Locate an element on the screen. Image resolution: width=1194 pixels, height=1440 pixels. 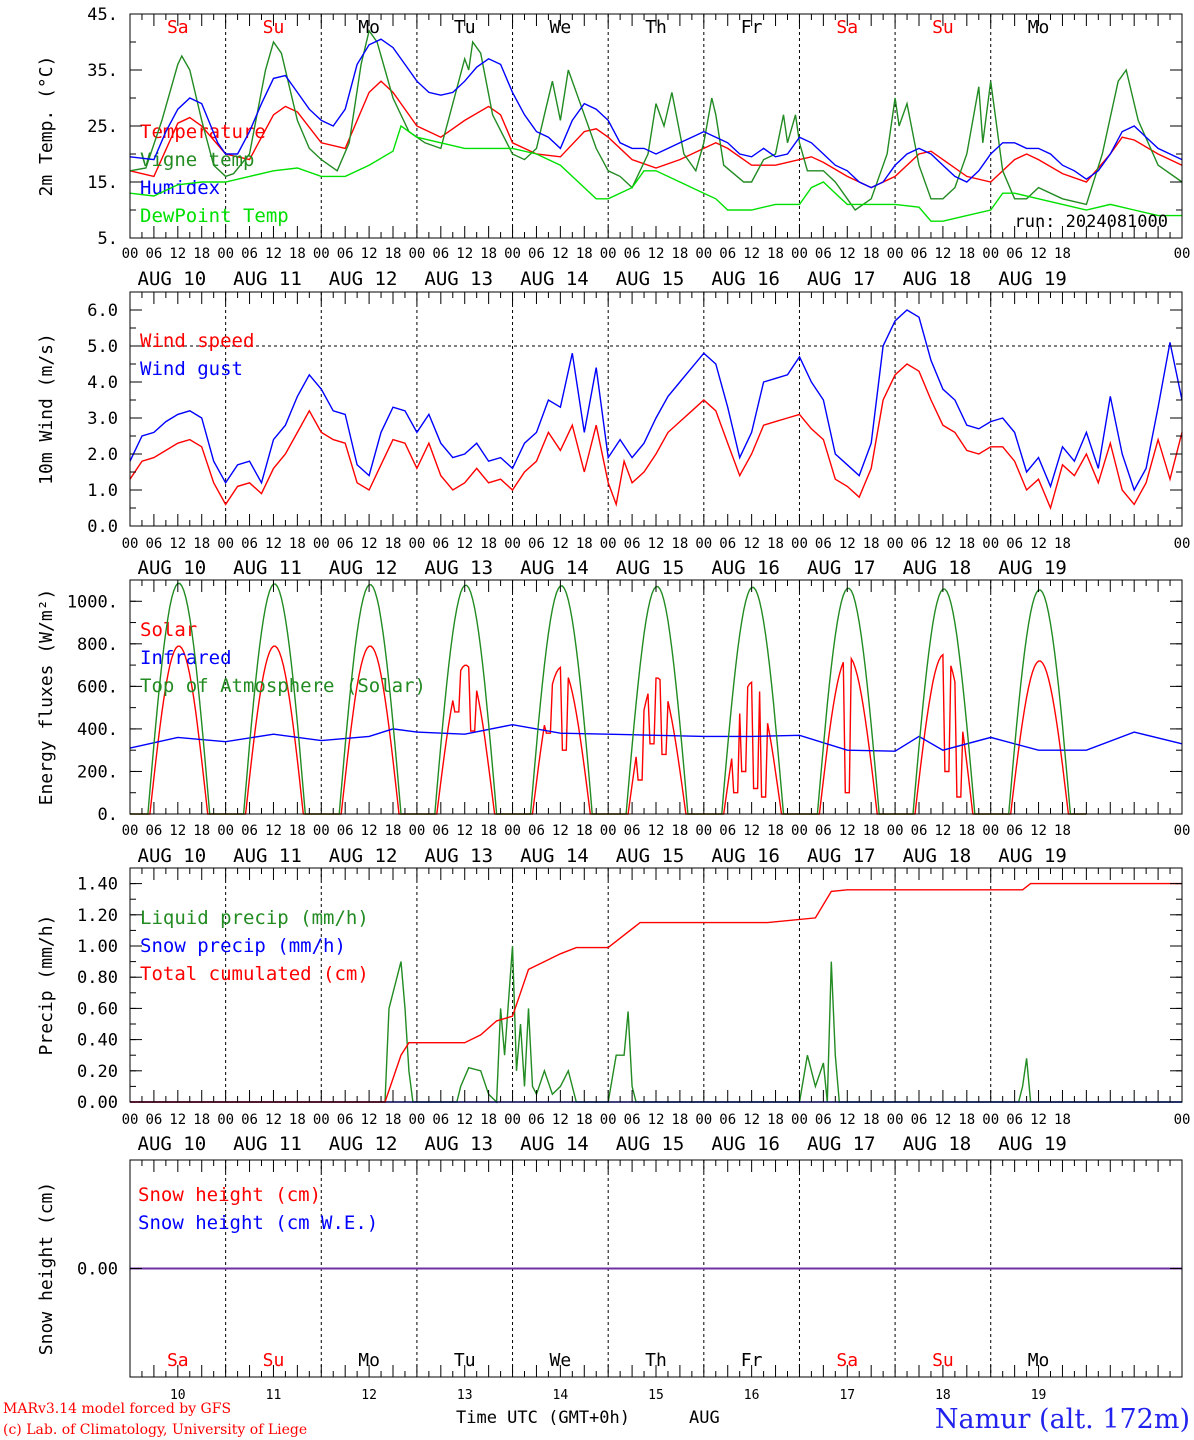
x-day-label: AUG 11 is located at coordinates (267, 279).